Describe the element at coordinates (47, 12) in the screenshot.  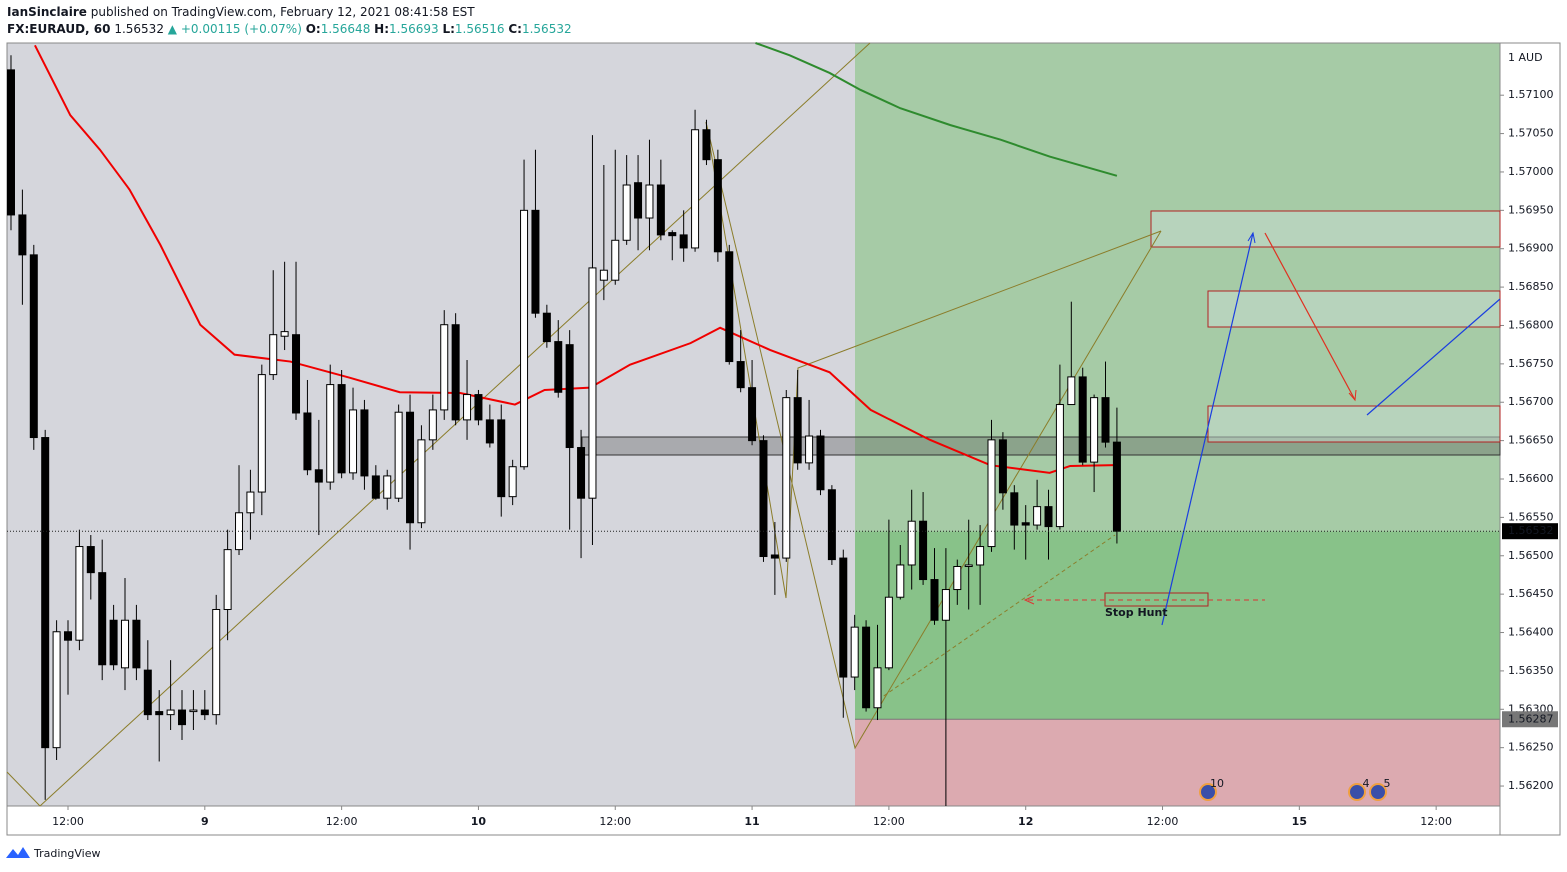
I see `author: IanSinclaire` at that location.